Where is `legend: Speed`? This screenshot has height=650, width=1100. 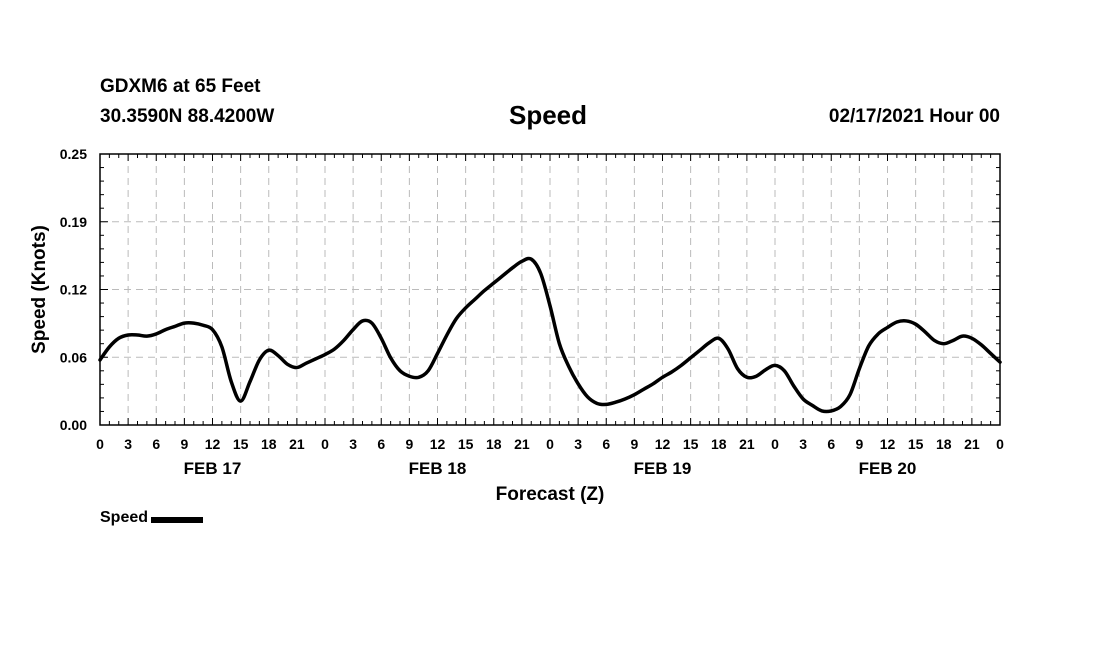 legend: Speed is located at coordinates (152, 518).